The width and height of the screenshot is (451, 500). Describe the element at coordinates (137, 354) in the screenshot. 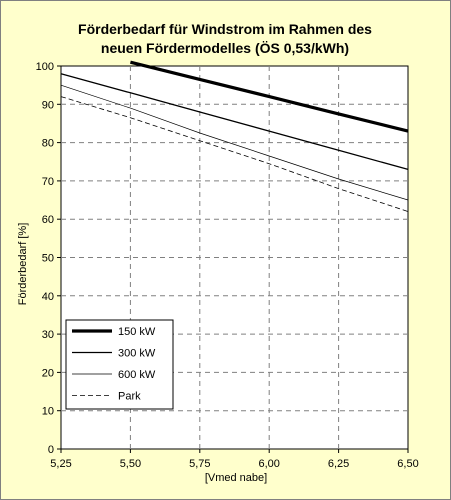

I see `legend-label: 300 kW` at that location.